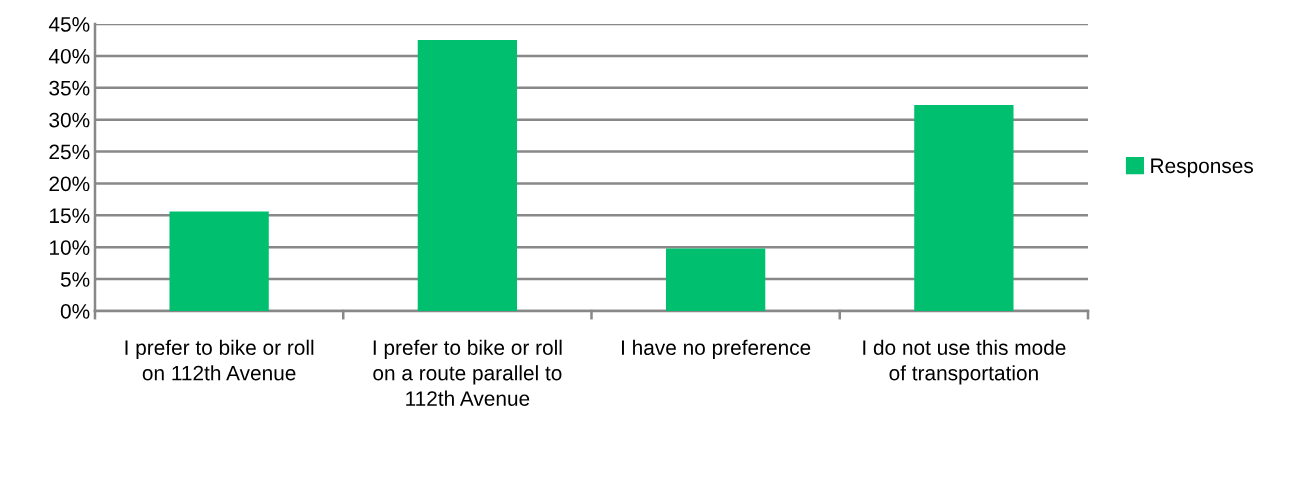 The width and height of the screenshot is (1308, 478). What do you see at coordinates (69, 120) in the screenshot?
I see `y-tick-label: 30%` at bounding box center [69, 120].